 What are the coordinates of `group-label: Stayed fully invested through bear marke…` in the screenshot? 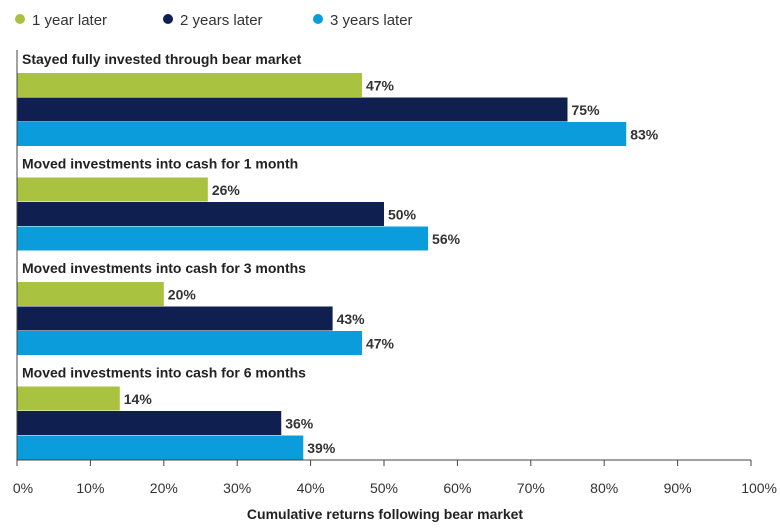 It's located at (162, 59).